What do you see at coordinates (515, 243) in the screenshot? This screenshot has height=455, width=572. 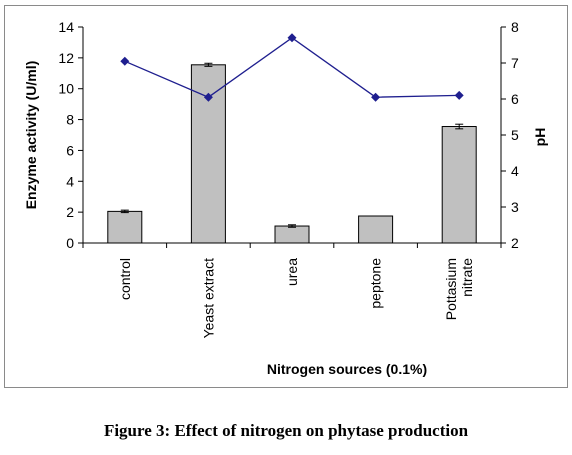 I see `right-y-tick-label: 2` at bounding box center [515, 243].